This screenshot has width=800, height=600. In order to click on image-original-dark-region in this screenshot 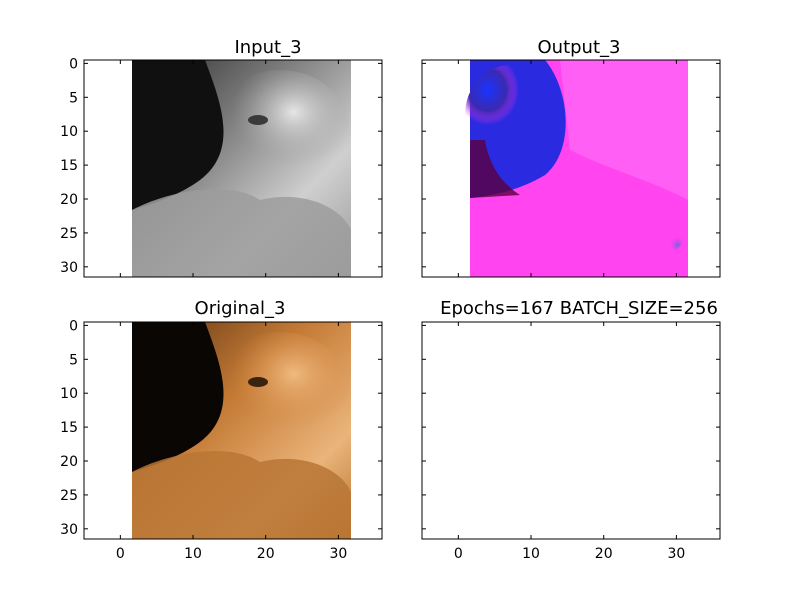, I will do `click(178, 397)`.